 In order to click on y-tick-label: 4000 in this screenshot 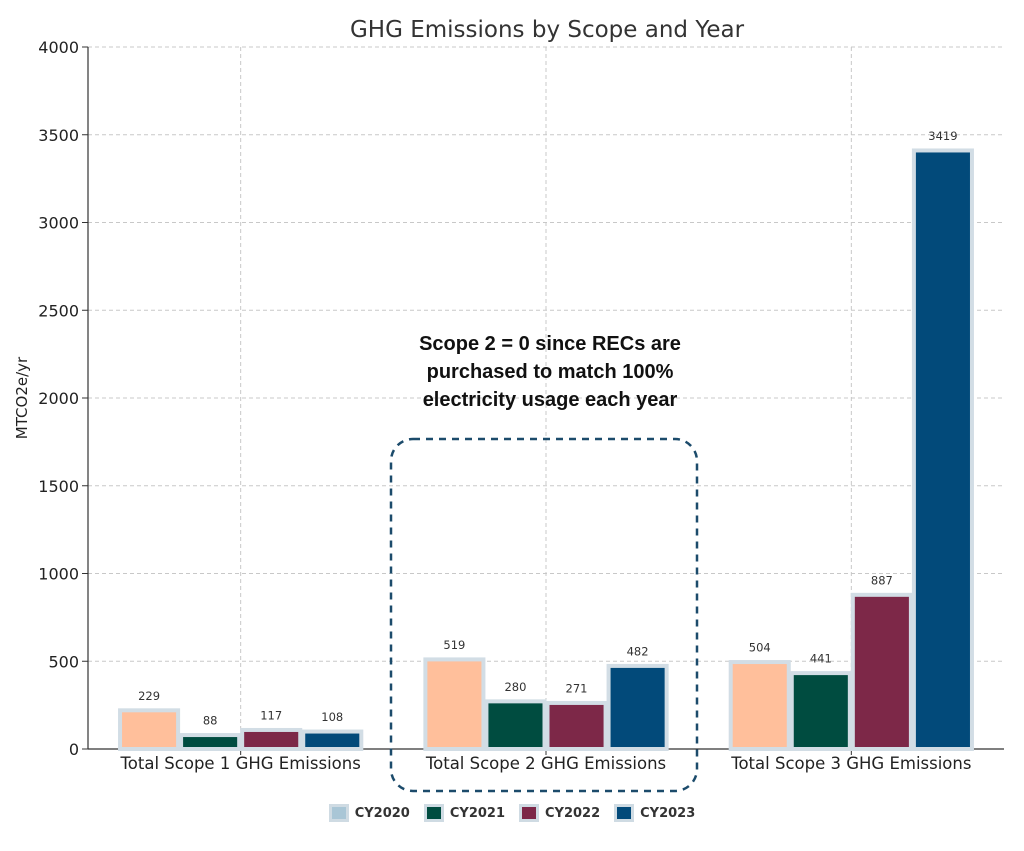, I will do `click(58, 47)`.